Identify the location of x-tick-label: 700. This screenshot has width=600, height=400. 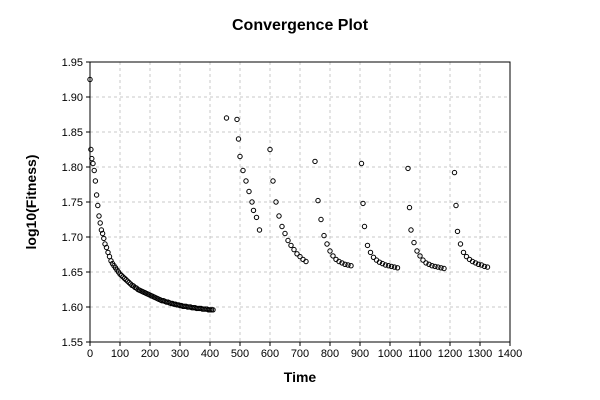
(300, 354).